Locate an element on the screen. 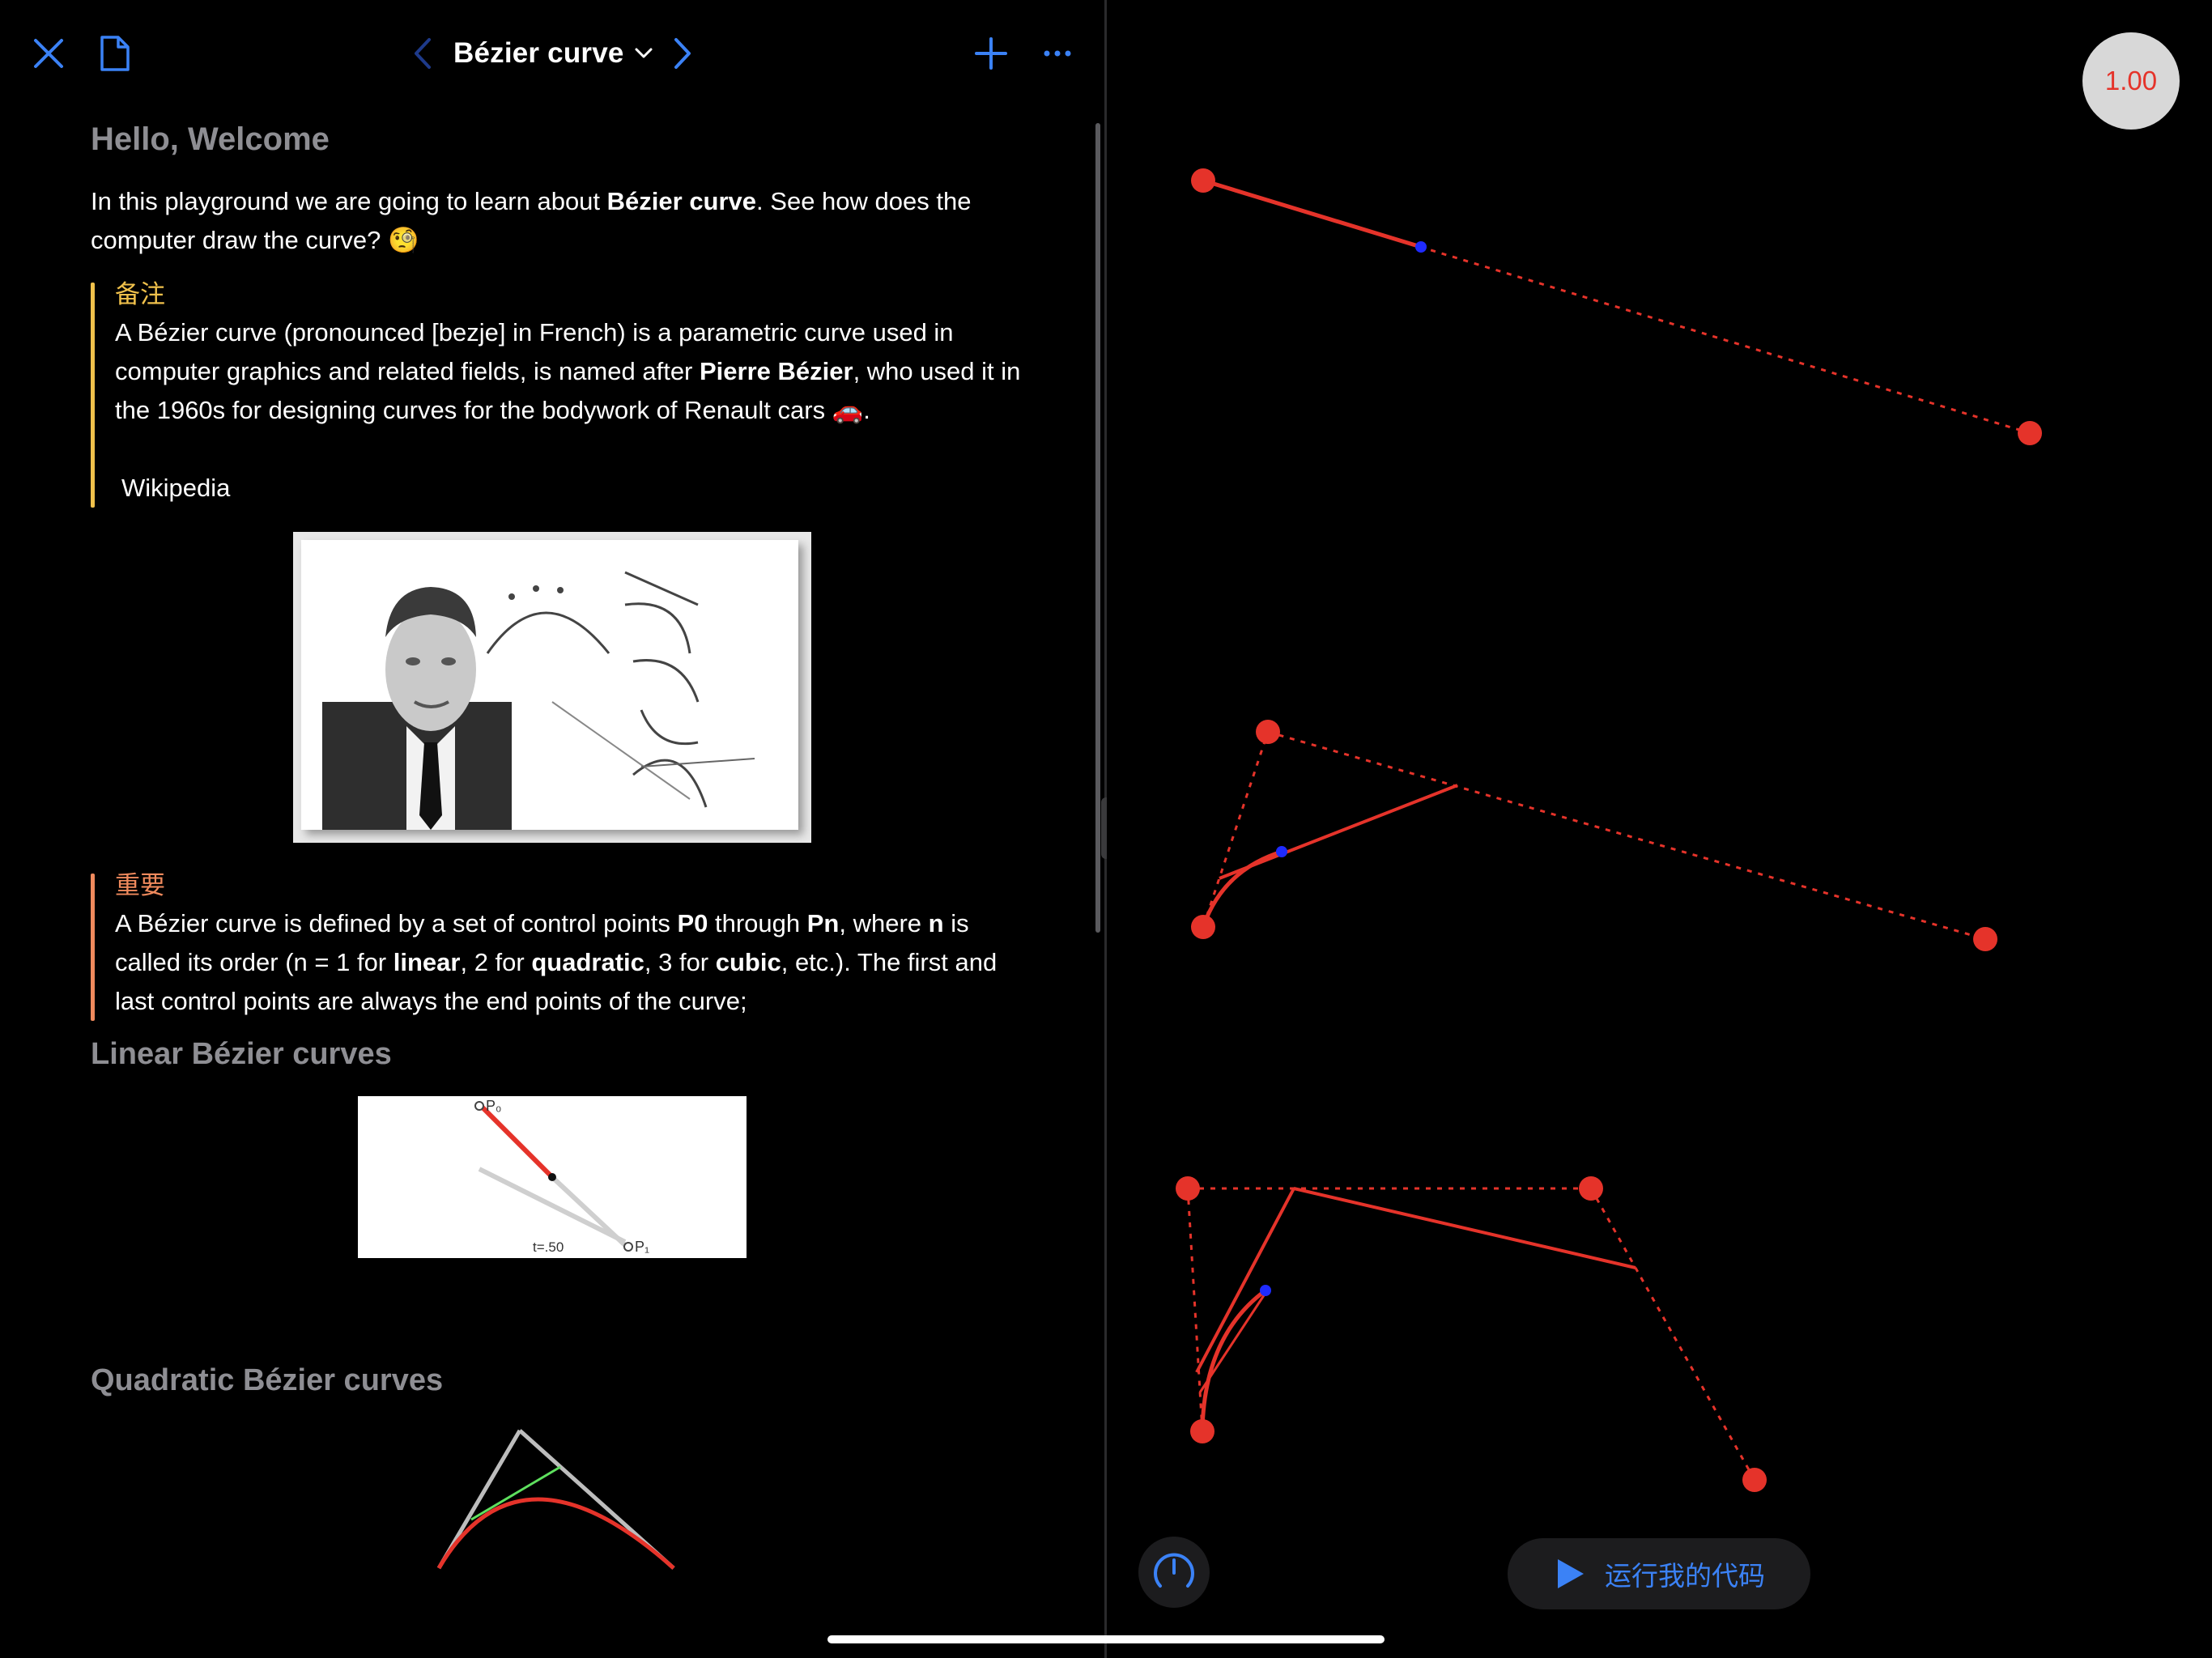  quadratic-heading: Quadratic Bézier curves is located at coordinates (268, 1380).